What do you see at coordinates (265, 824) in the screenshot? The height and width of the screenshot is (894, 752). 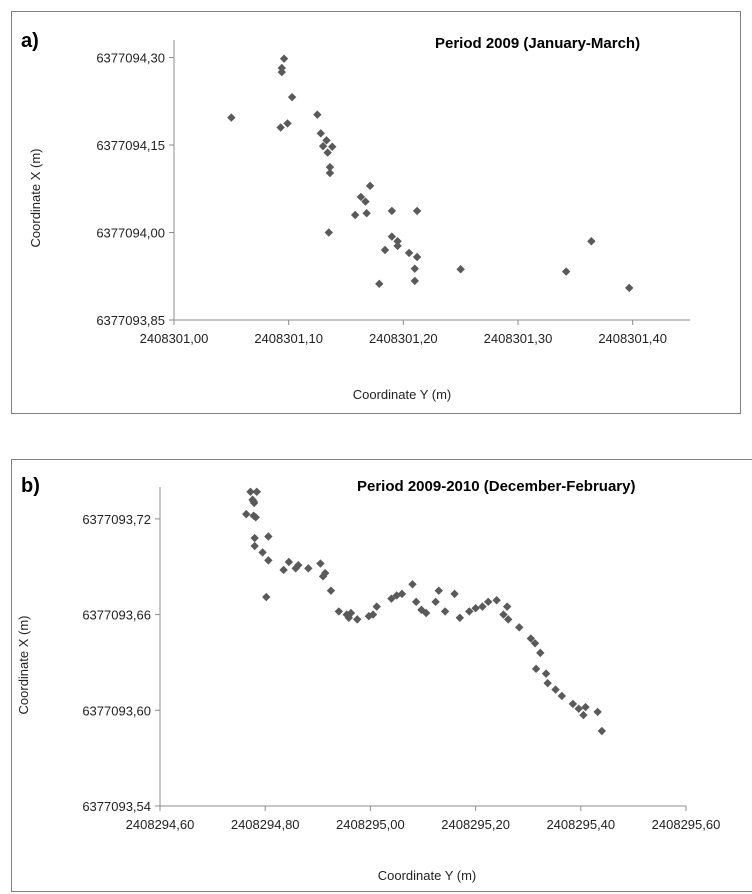 I see `chart-b-x-tick-label: 2408294,80` at bounding box center [265, 824].